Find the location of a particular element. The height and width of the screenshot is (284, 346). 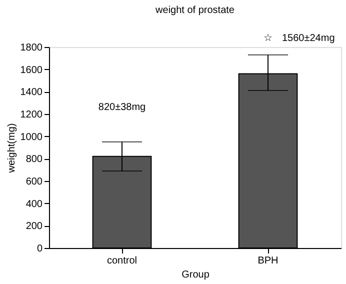

y-tick-label: 600 is located at coordinates (34, 182).